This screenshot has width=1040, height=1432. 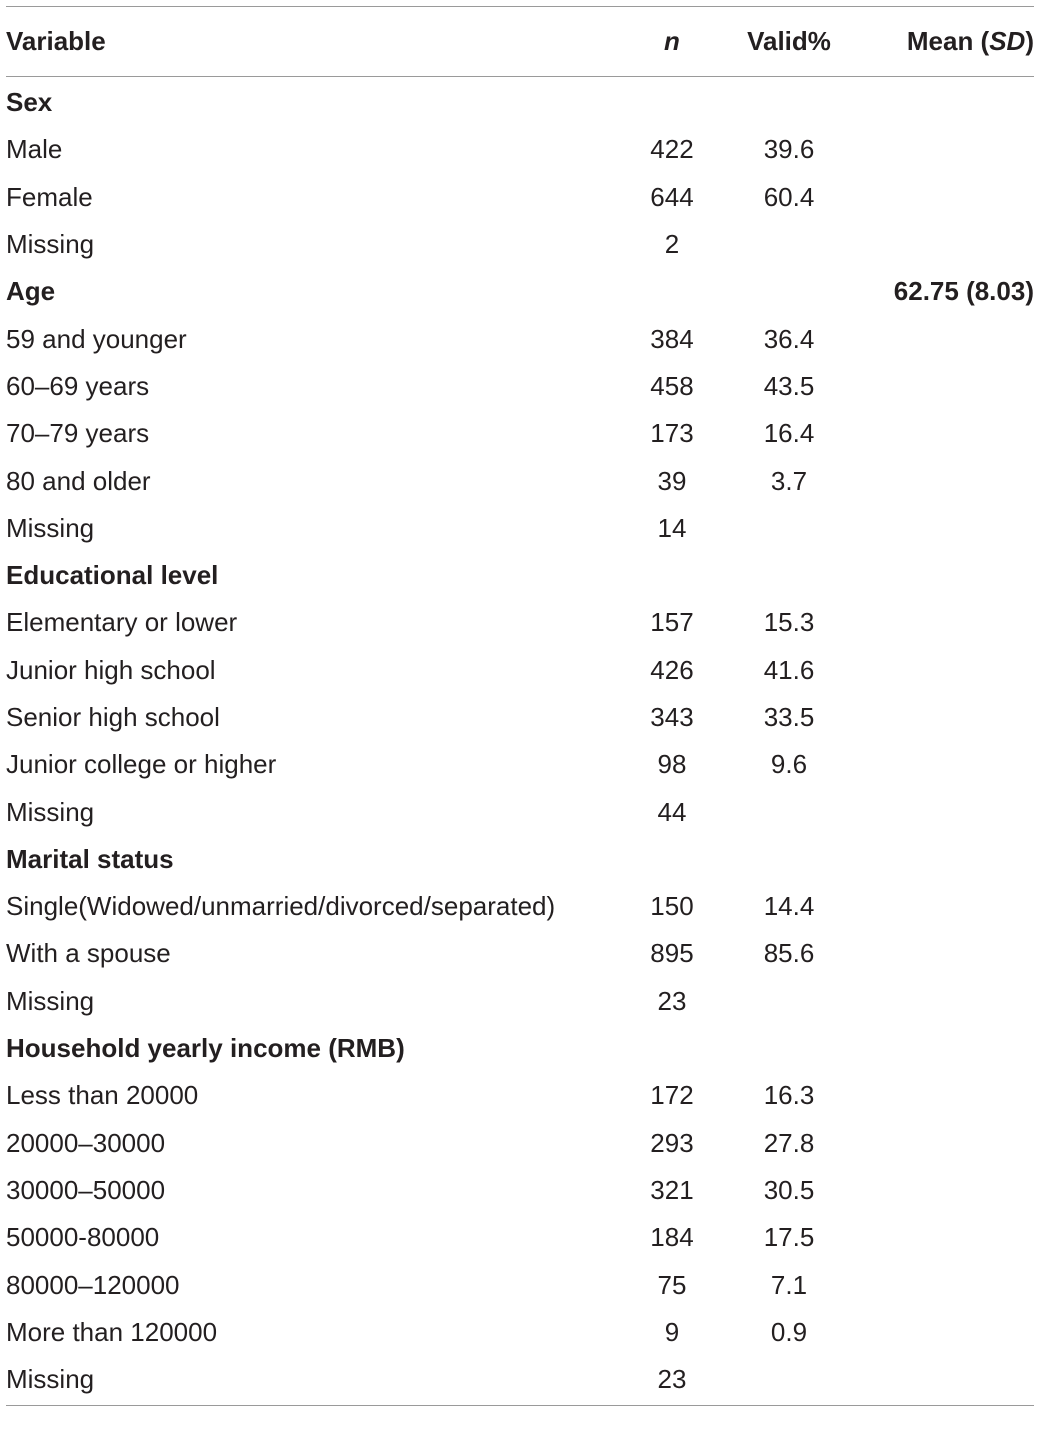 I want to click on row-valid-percent: 41.6, so click(x=789, y=669).